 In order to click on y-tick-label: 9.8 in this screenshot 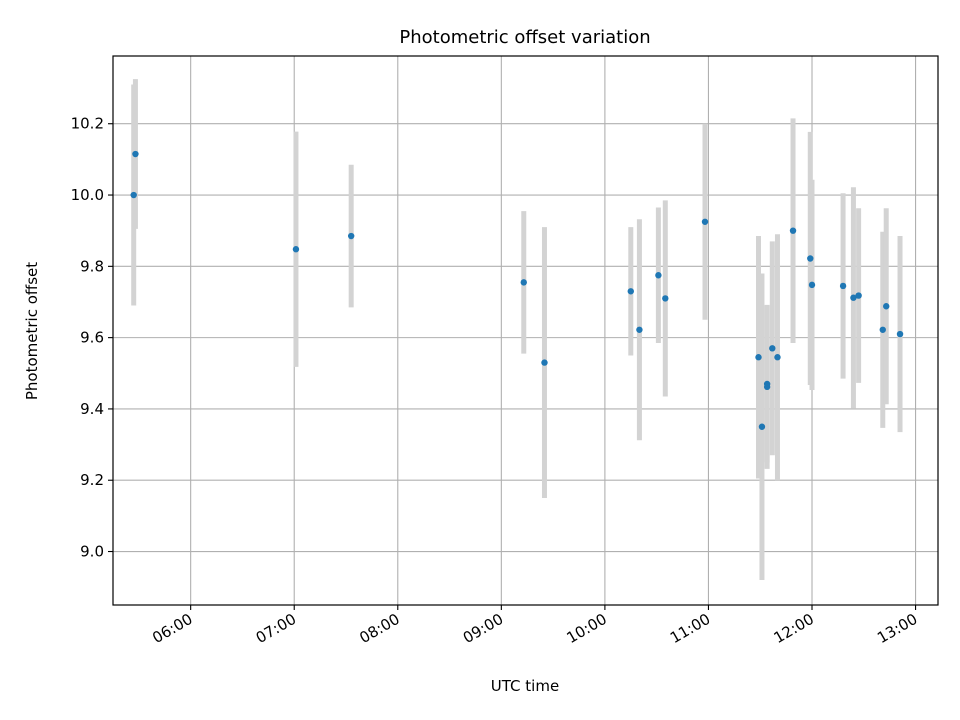, I will do `click(92, 266)`.